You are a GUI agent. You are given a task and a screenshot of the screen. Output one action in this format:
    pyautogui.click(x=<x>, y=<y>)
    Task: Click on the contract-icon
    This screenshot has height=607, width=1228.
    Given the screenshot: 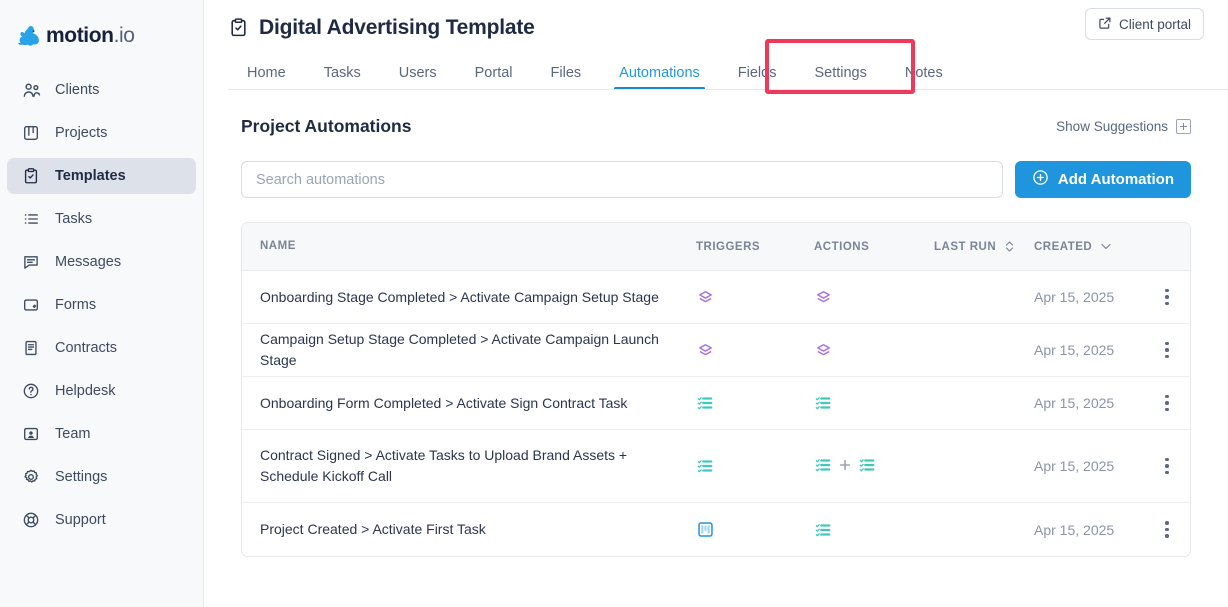 What is the action you would take?
    pyautogui.click(x=31, y=348)
    